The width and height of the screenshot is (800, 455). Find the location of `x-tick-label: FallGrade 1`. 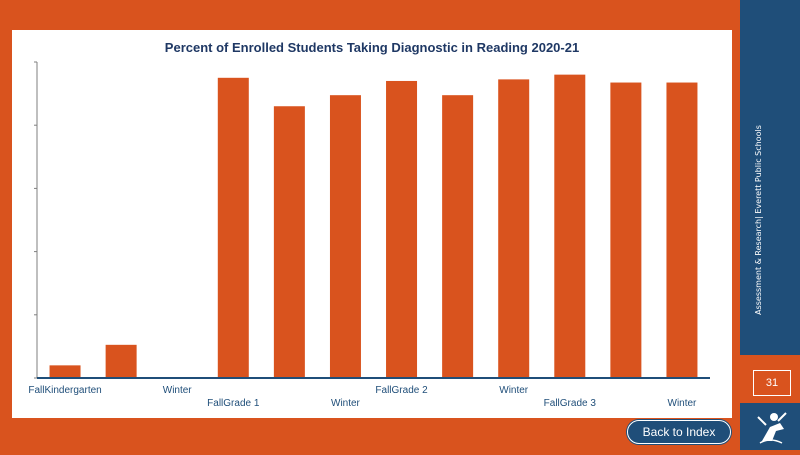

x-tick-label: FallGrade 1 is located at coordinates (233, 403).